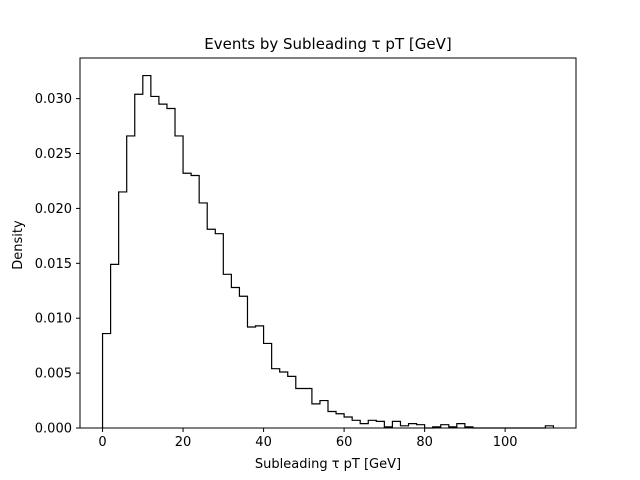 The image size is (640, 480). I want to click on x-tick-label: 40, so click(263, 442).